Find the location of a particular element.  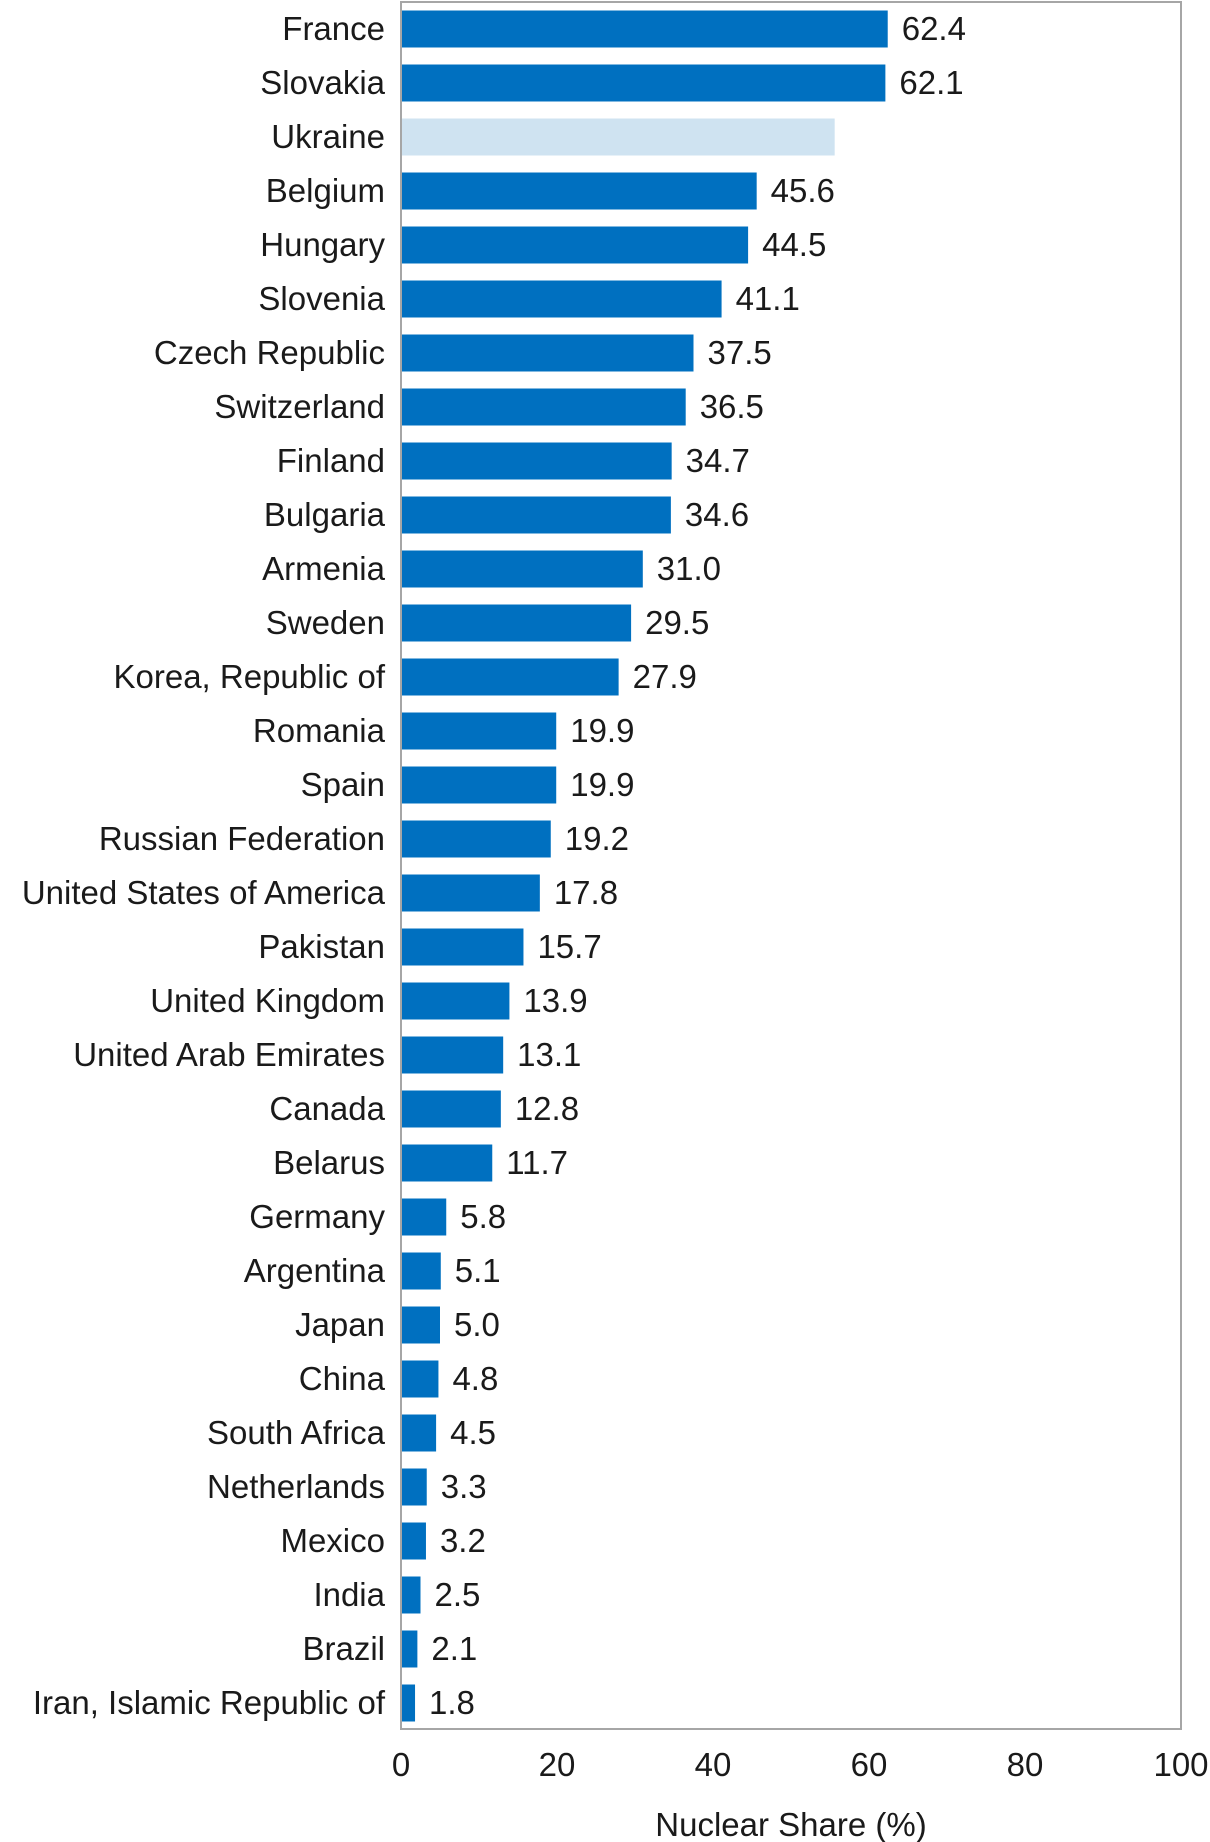

value-label-brazil: 2.1 is located at coordinates (454, 1648).